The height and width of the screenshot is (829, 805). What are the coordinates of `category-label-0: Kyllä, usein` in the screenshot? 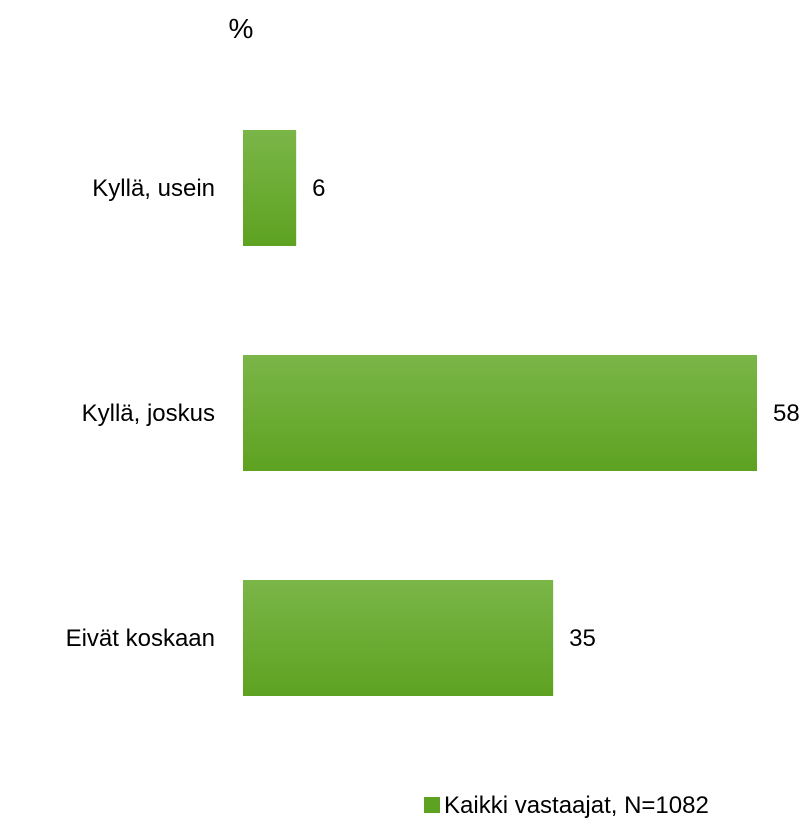 It's located at (153, 188).